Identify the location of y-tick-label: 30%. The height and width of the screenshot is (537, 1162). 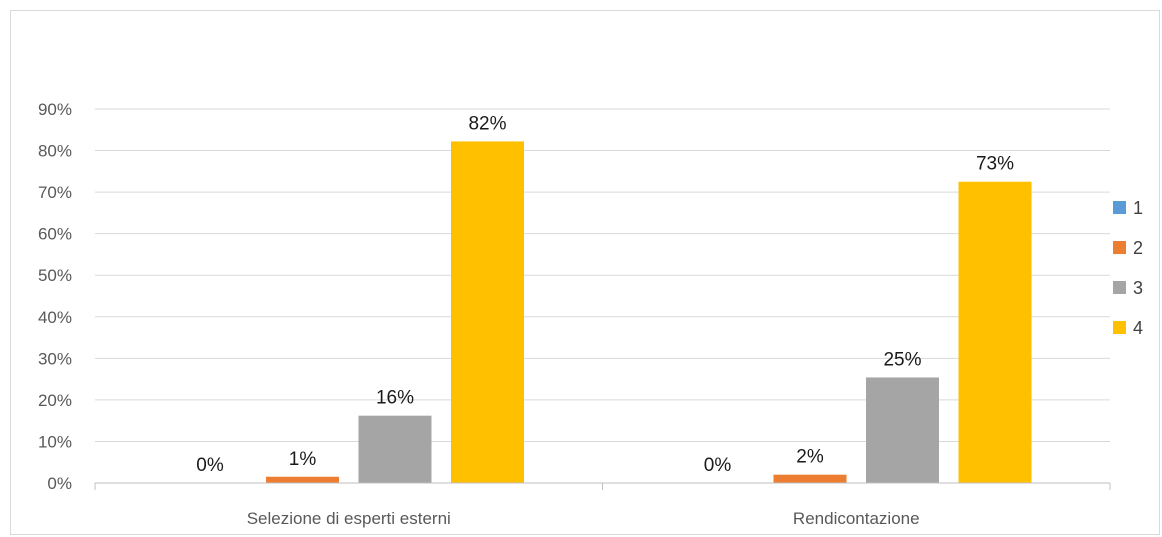
(55, 358).